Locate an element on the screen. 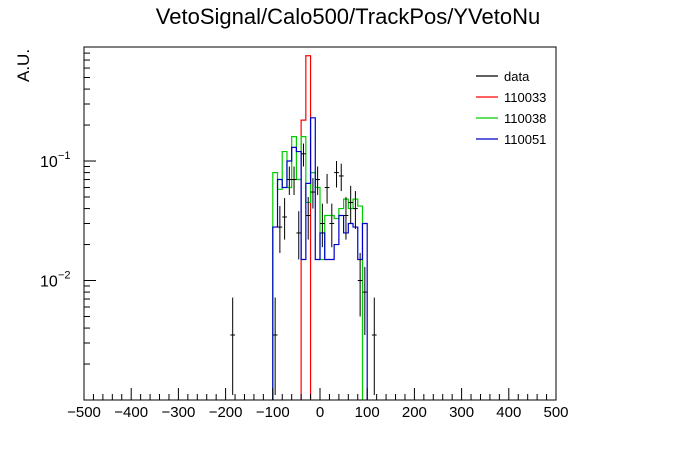 Image resolution: width=696 pixels, height=472 pixels. y-tick-label: 10 −1 is located at coordinates (55, 160).